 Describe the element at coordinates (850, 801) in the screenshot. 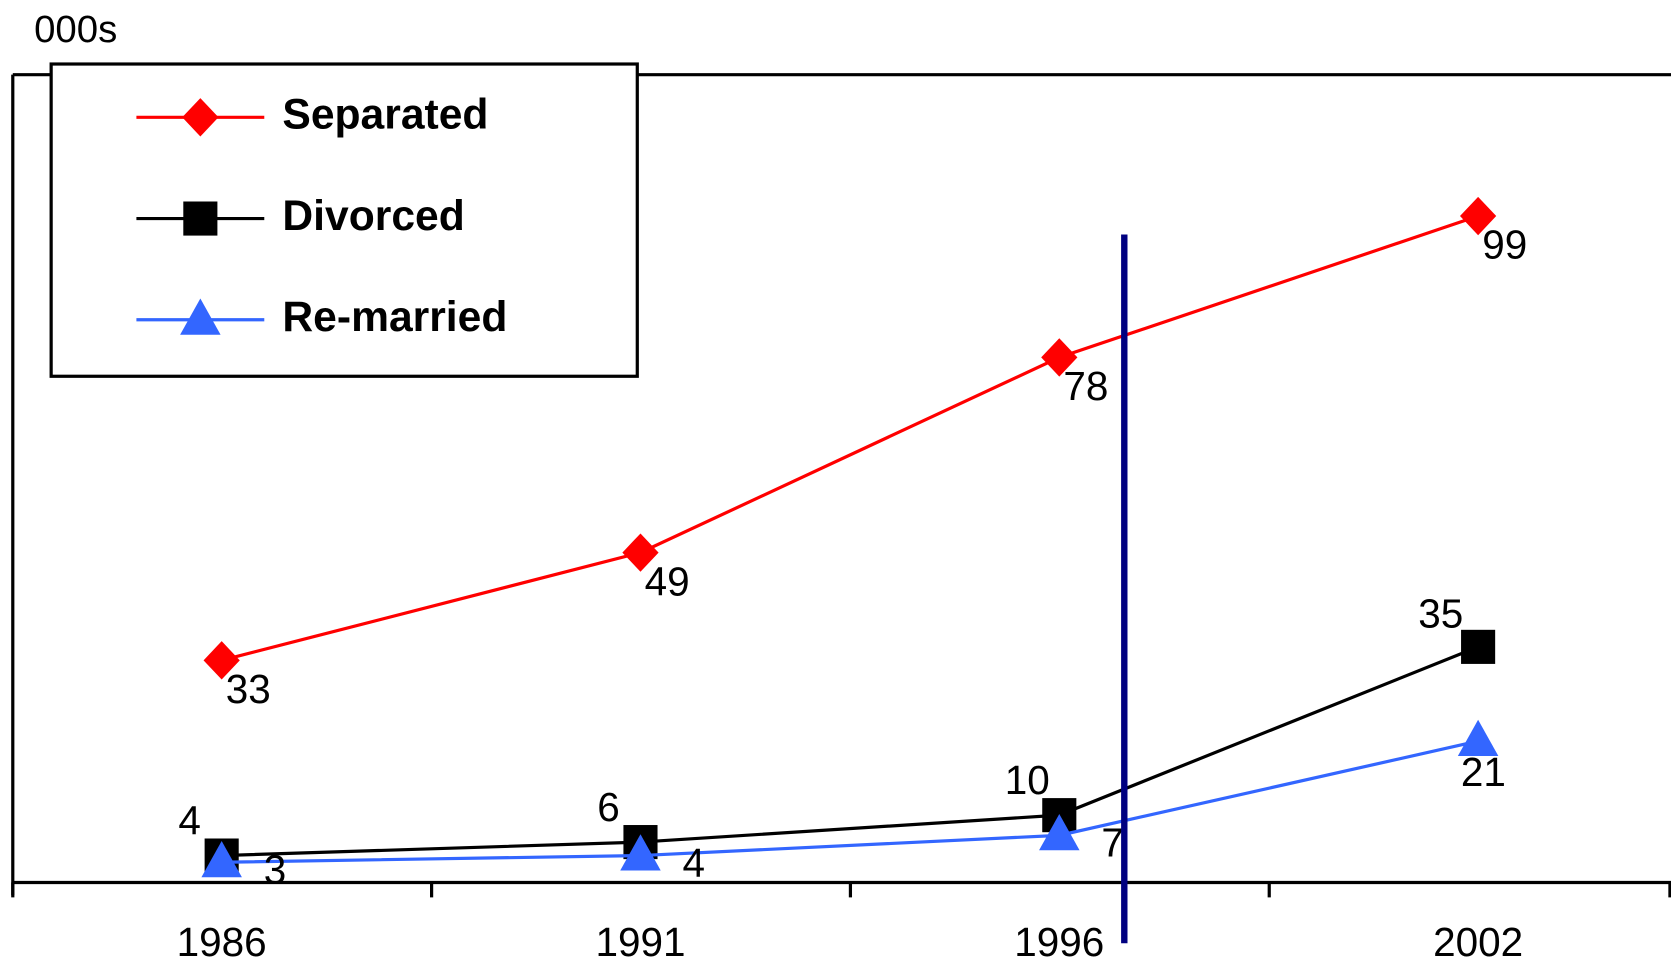

I see `series-line` at that location.